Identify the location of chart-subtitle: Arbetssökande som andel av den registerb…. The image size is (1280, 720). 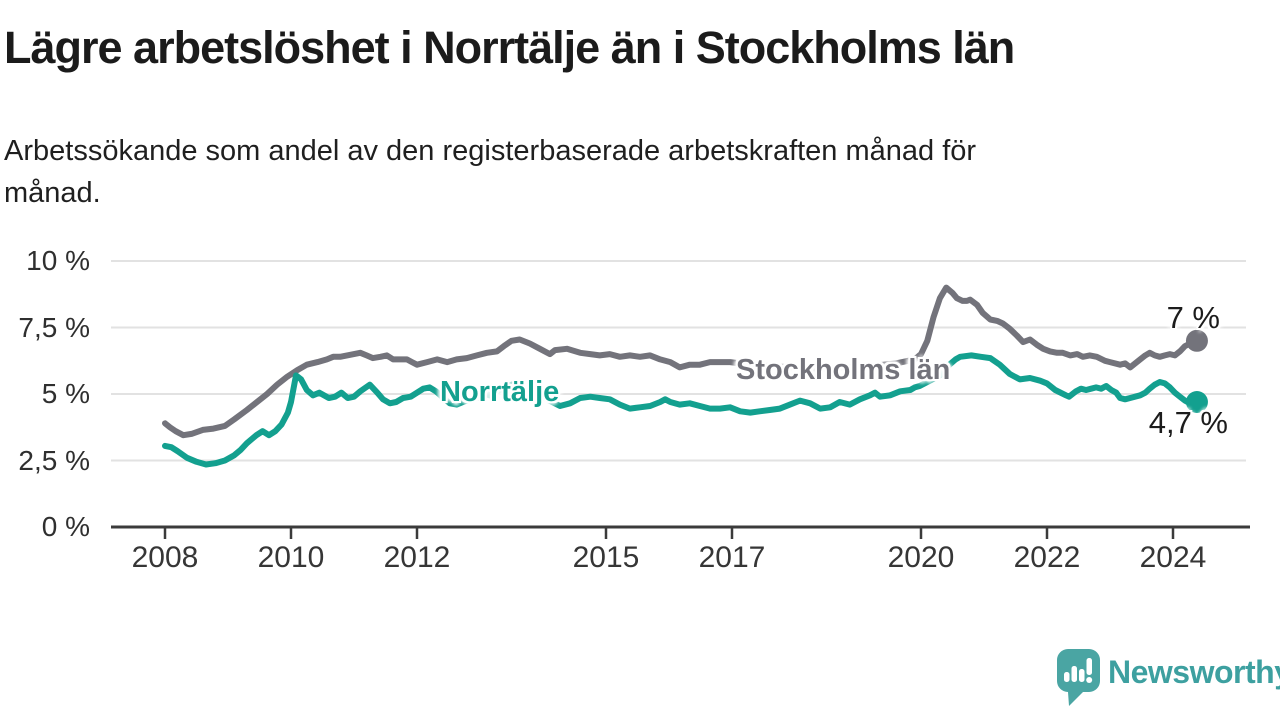
(614, 172).